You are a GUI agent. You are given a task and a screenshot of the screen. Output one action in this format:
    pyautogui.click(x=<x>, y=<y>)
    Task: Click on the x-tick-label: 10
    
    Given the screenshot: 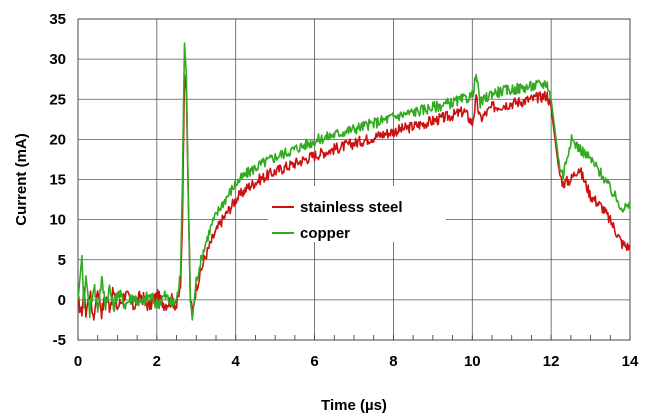 What is the action you would take?
    pyautogui.click(x=472, y=361)
    